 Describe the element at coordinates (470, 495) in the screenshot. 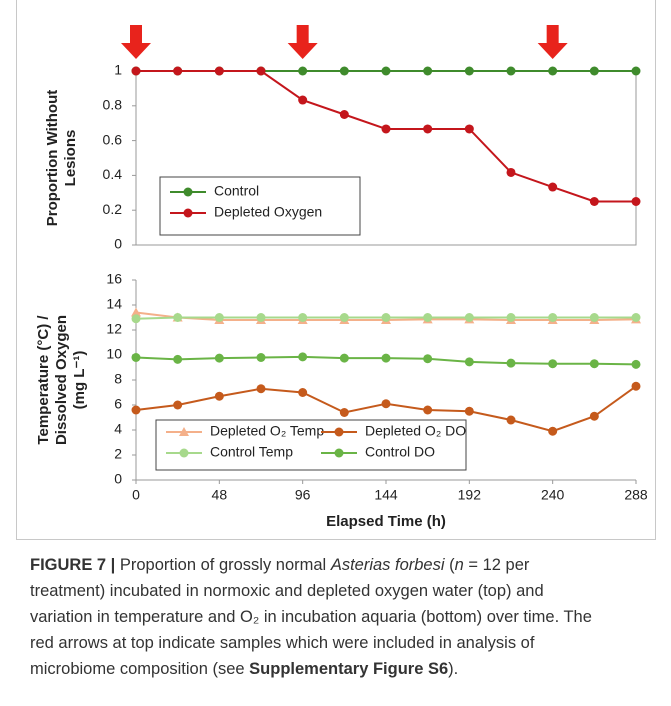

I see `x-tick-label: 192` at that location.